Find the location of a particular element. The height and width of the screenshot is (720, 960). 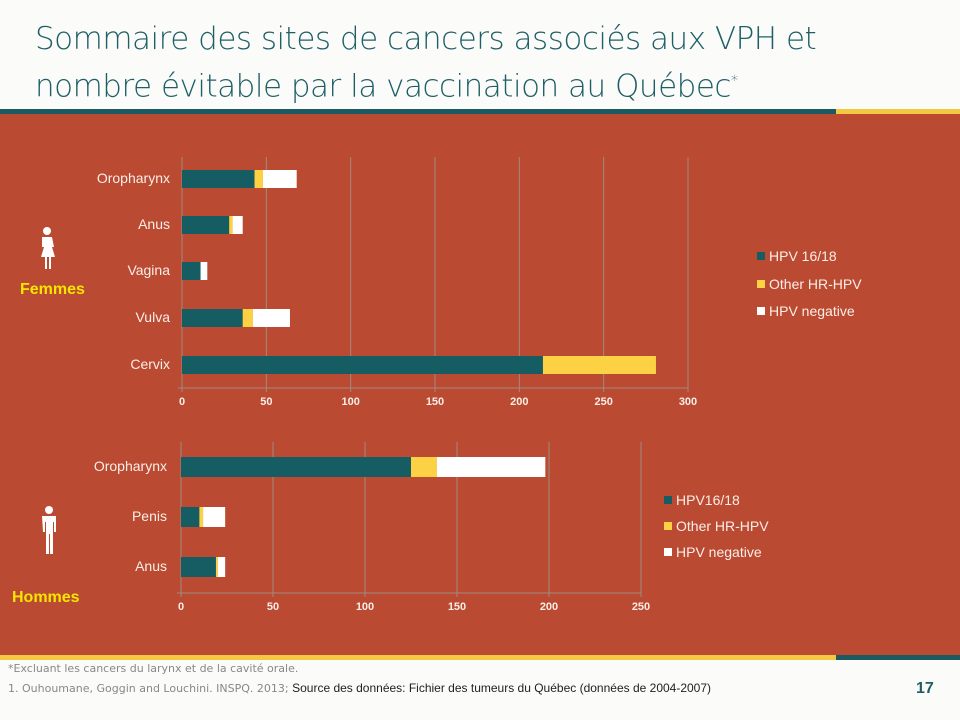

footer-divider-teal is located at coordinates (898, 657).